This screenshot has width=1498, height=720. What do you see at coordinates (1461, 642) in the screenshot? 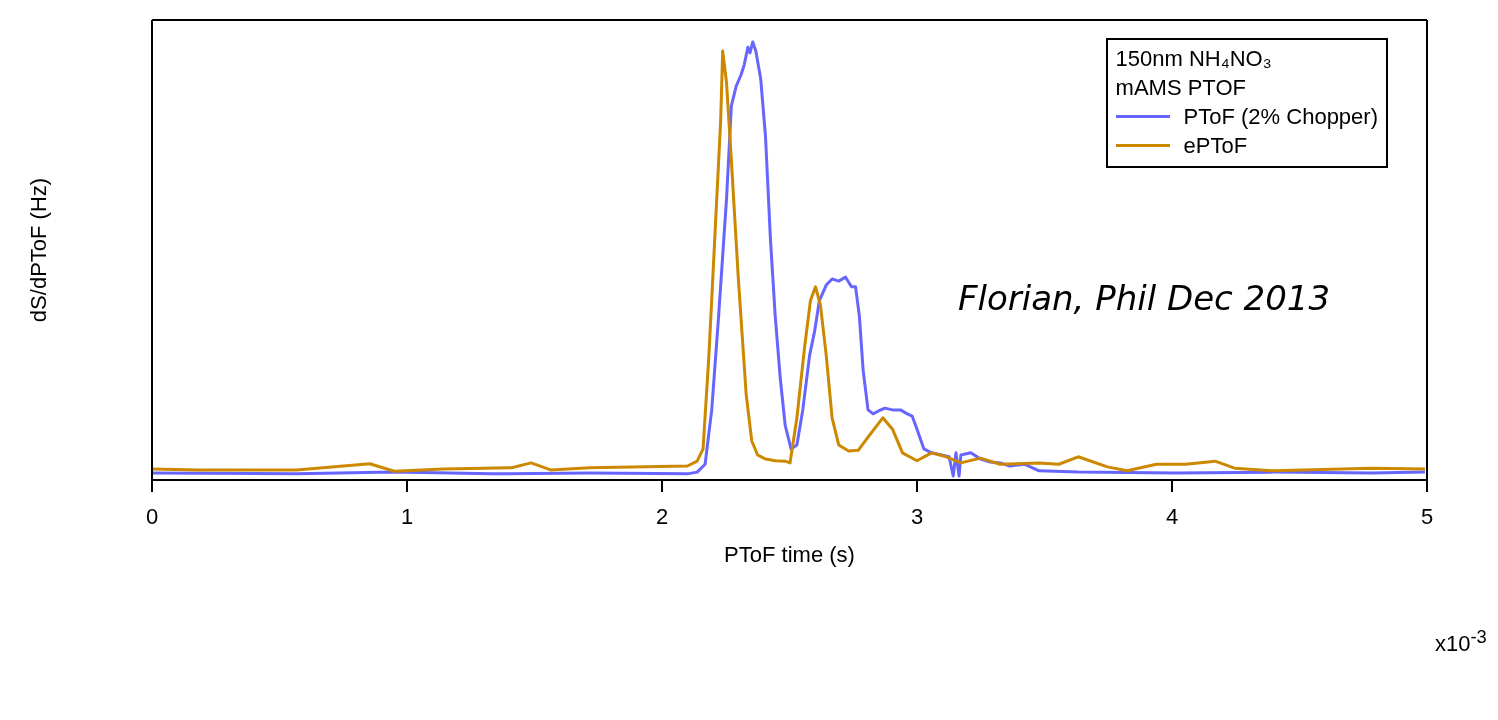
I see `text: x10$^{-3}$` at bounding box center [1461, 642].